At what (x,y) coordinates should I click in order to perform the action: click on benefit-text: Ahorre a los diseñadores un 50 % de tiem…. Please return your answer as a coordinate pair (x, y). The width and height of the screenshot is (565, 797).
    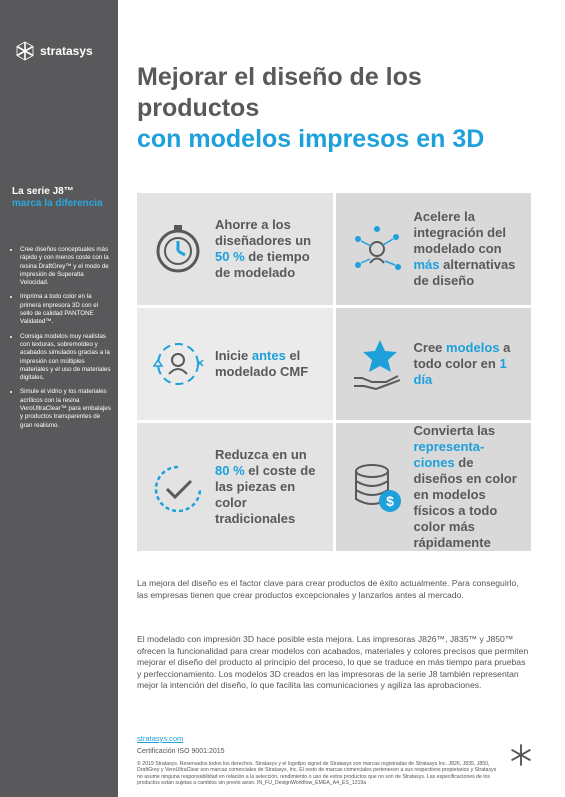
    Looking at the image, I should click on (270, 249).